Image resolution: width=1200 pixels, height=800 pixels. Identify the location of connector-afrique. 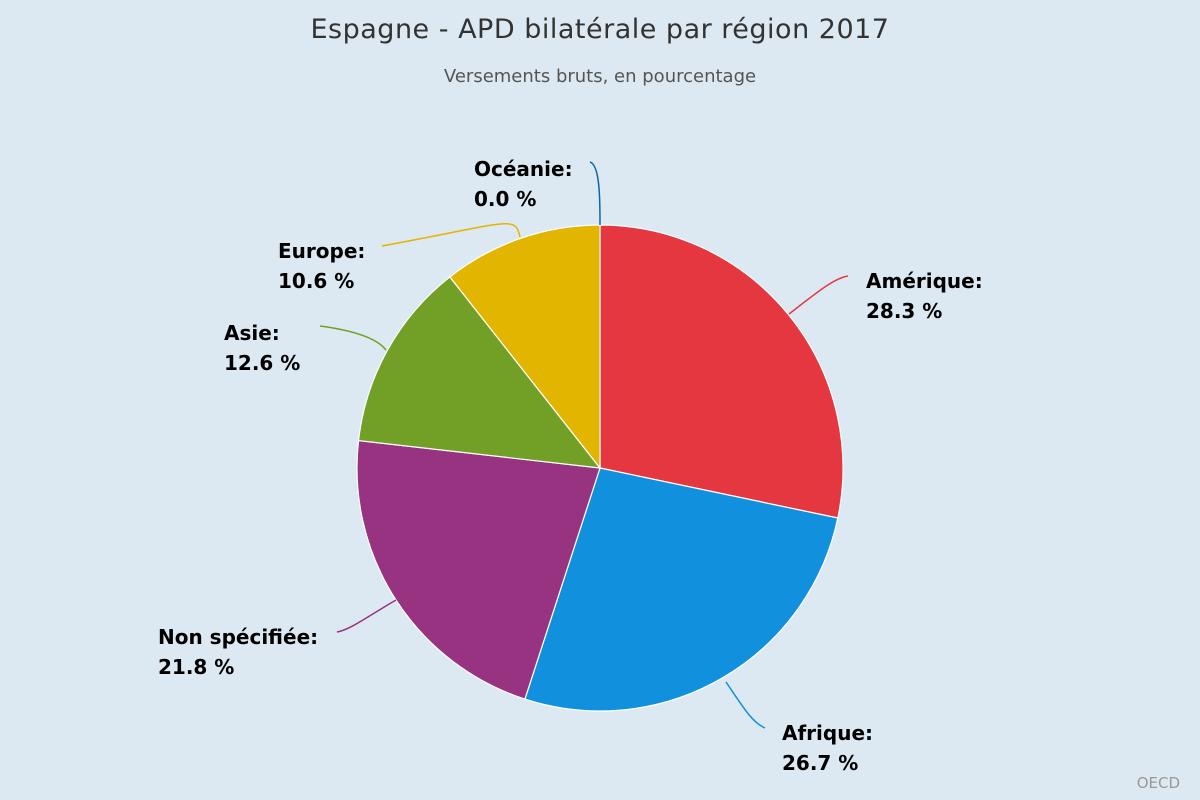
(745, 705).